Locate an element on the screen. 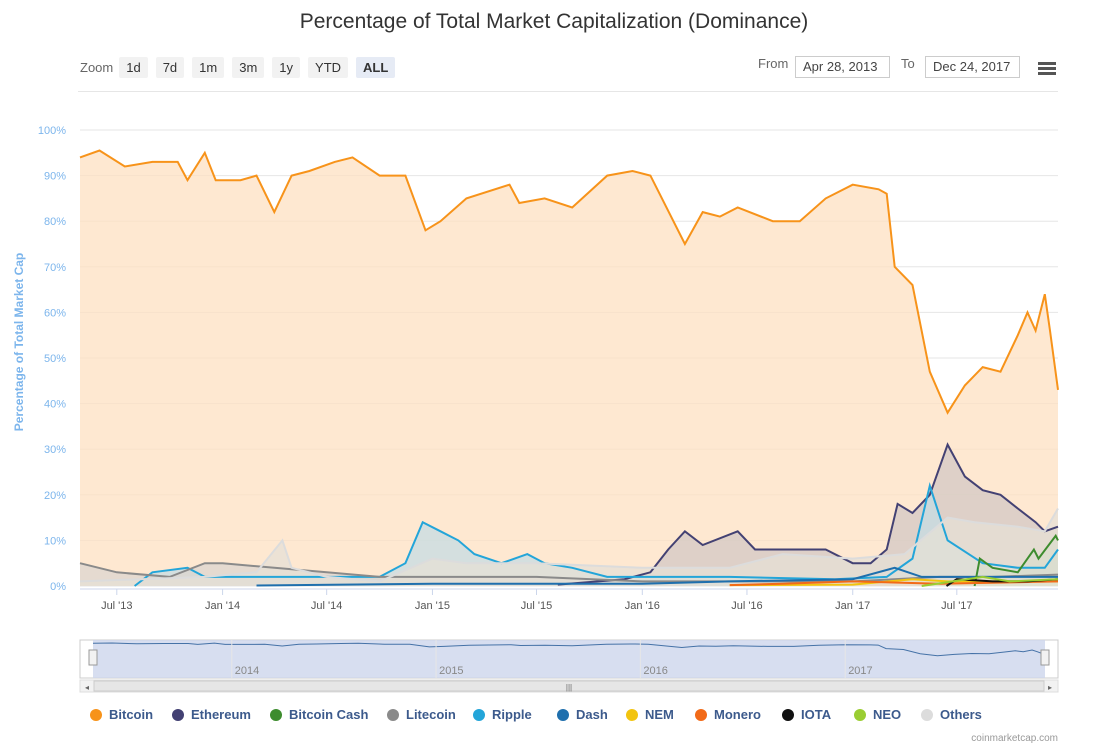  navigator-series-line is located at coordinates (569, 649).